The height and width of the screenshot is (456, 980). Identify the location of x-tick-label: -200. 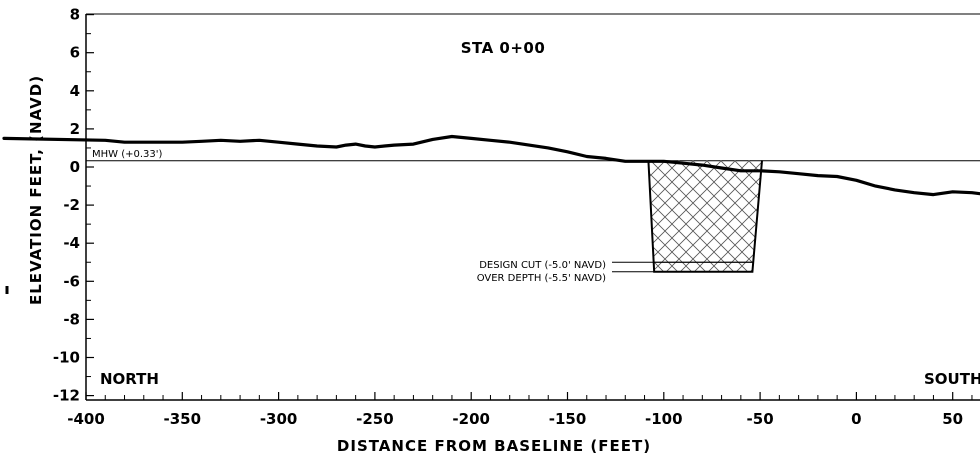
(471, 419).